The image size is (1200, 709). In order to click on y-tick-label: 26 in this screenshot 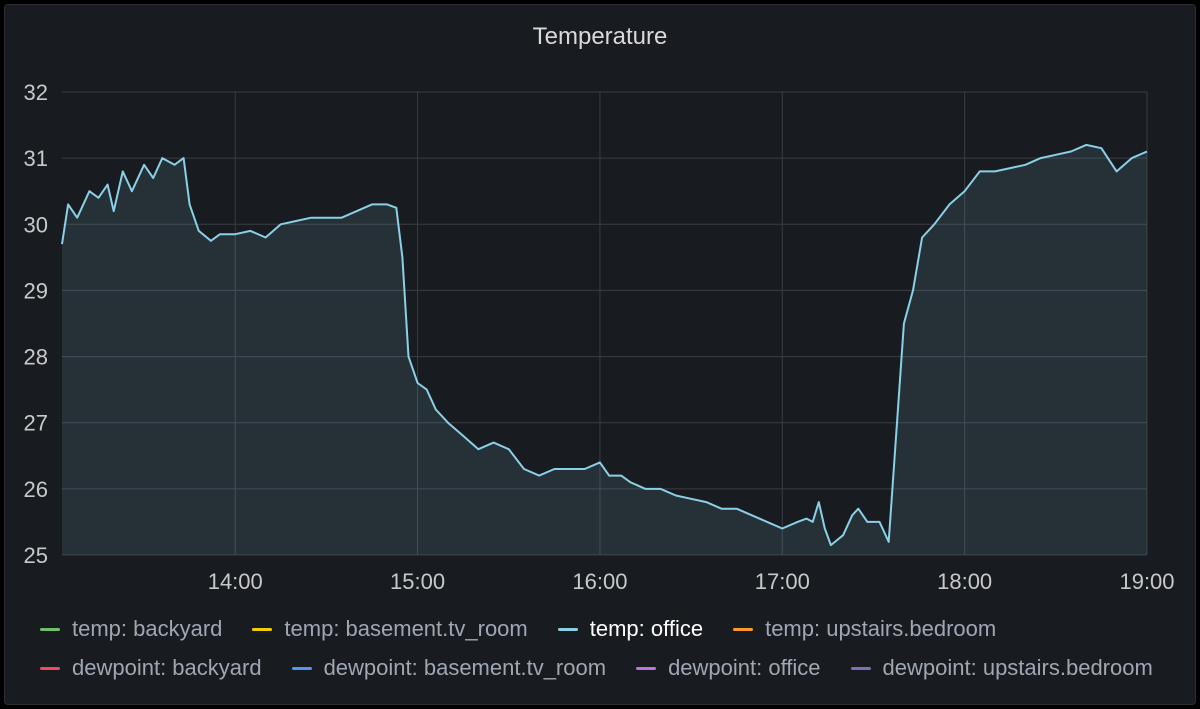, I will do `click(36, 489)`.